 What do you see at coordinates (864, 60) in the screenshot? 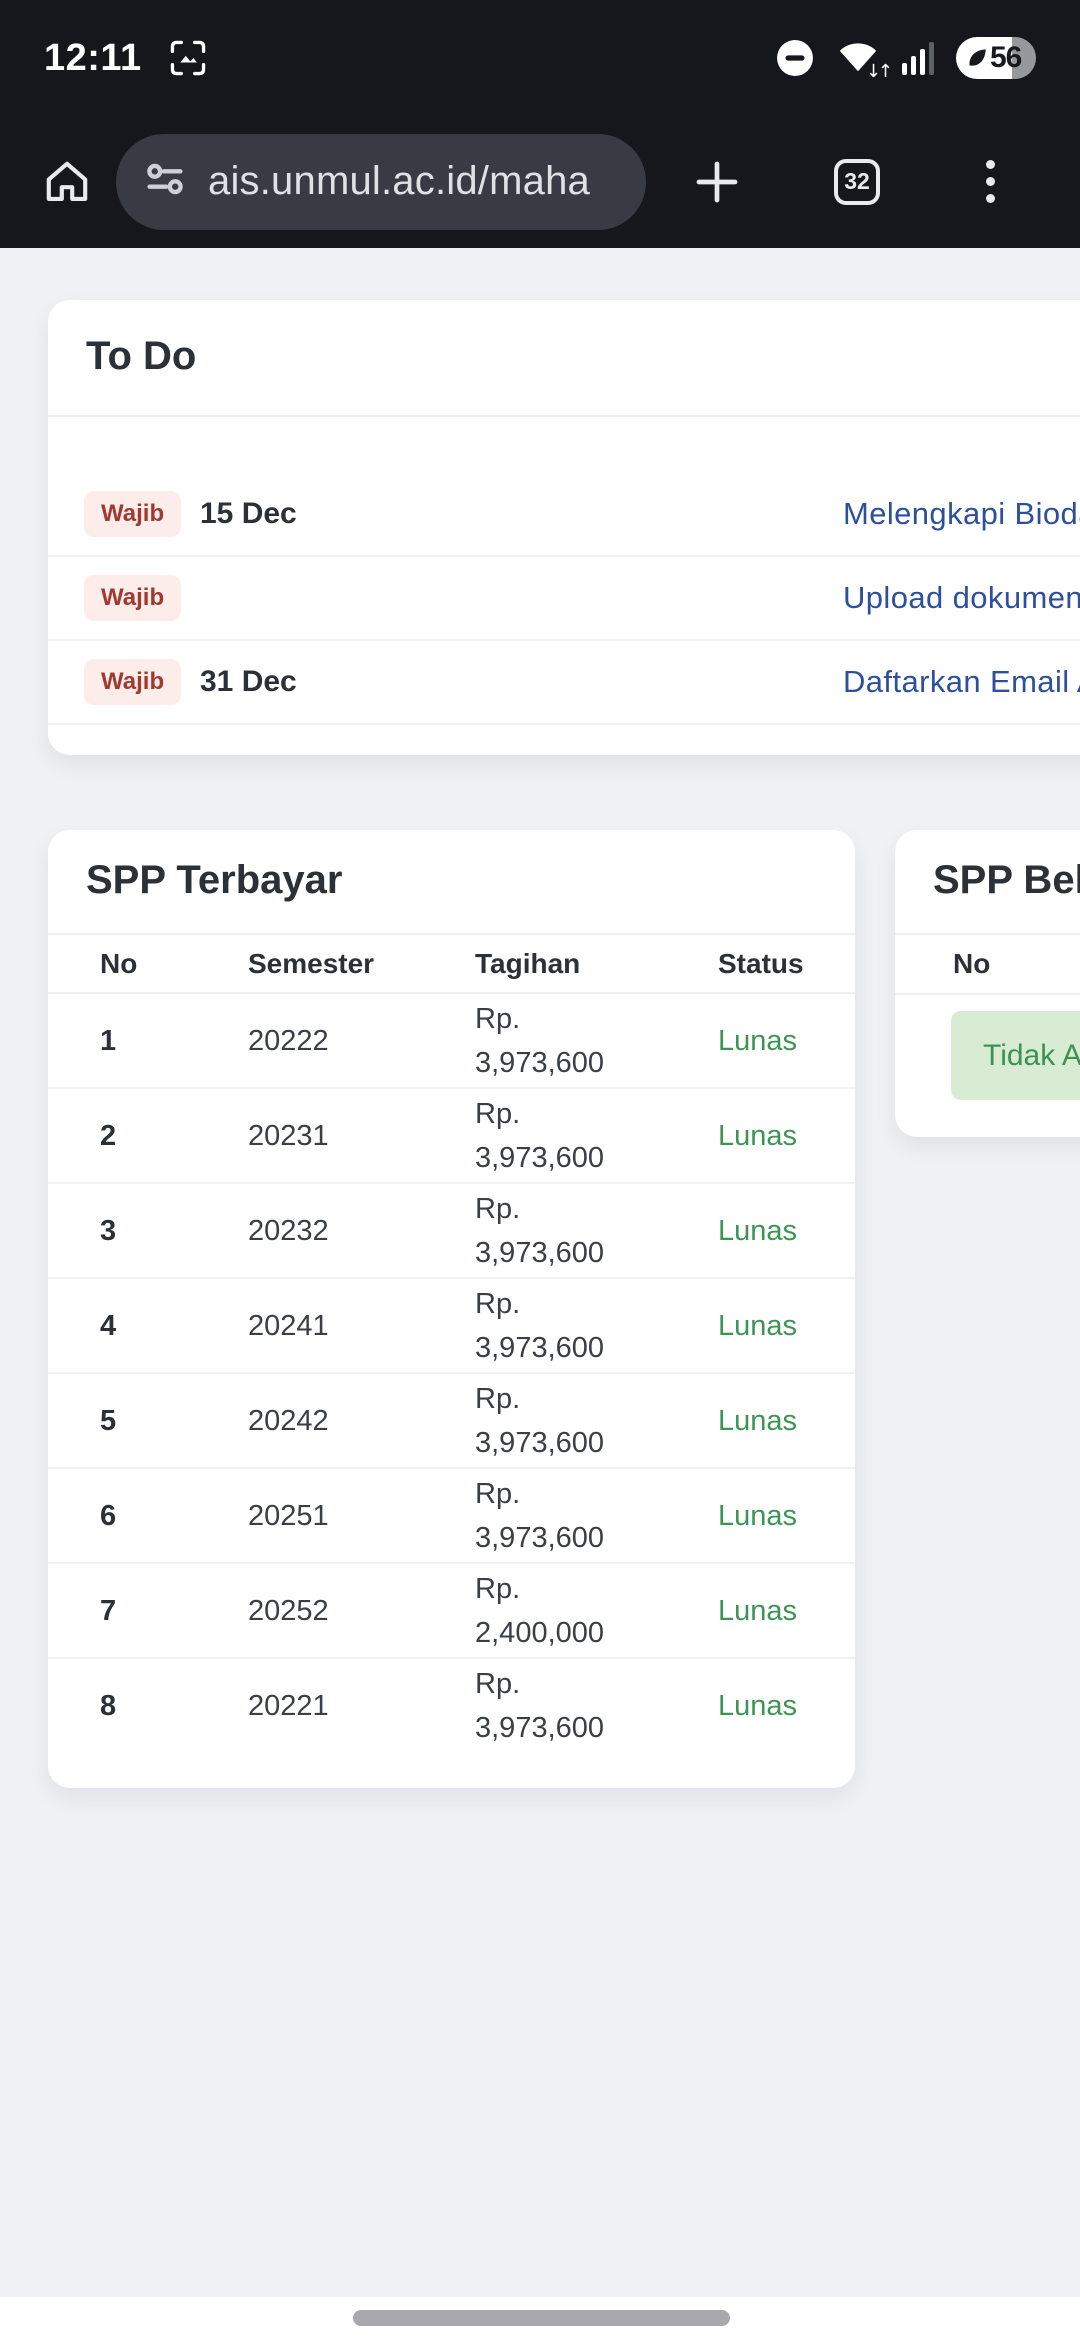
I see `wifi-icon: ↓↑` at bounding box center [864, 60].